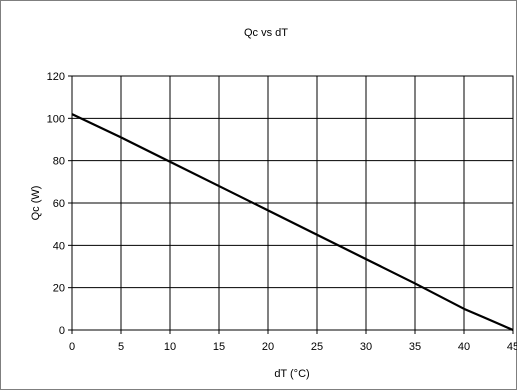 This screenshot has height=391, width=517. Describe the element at coordinates (59, 246) in the screenshot. I see `y-tick-label: 40` at that location.